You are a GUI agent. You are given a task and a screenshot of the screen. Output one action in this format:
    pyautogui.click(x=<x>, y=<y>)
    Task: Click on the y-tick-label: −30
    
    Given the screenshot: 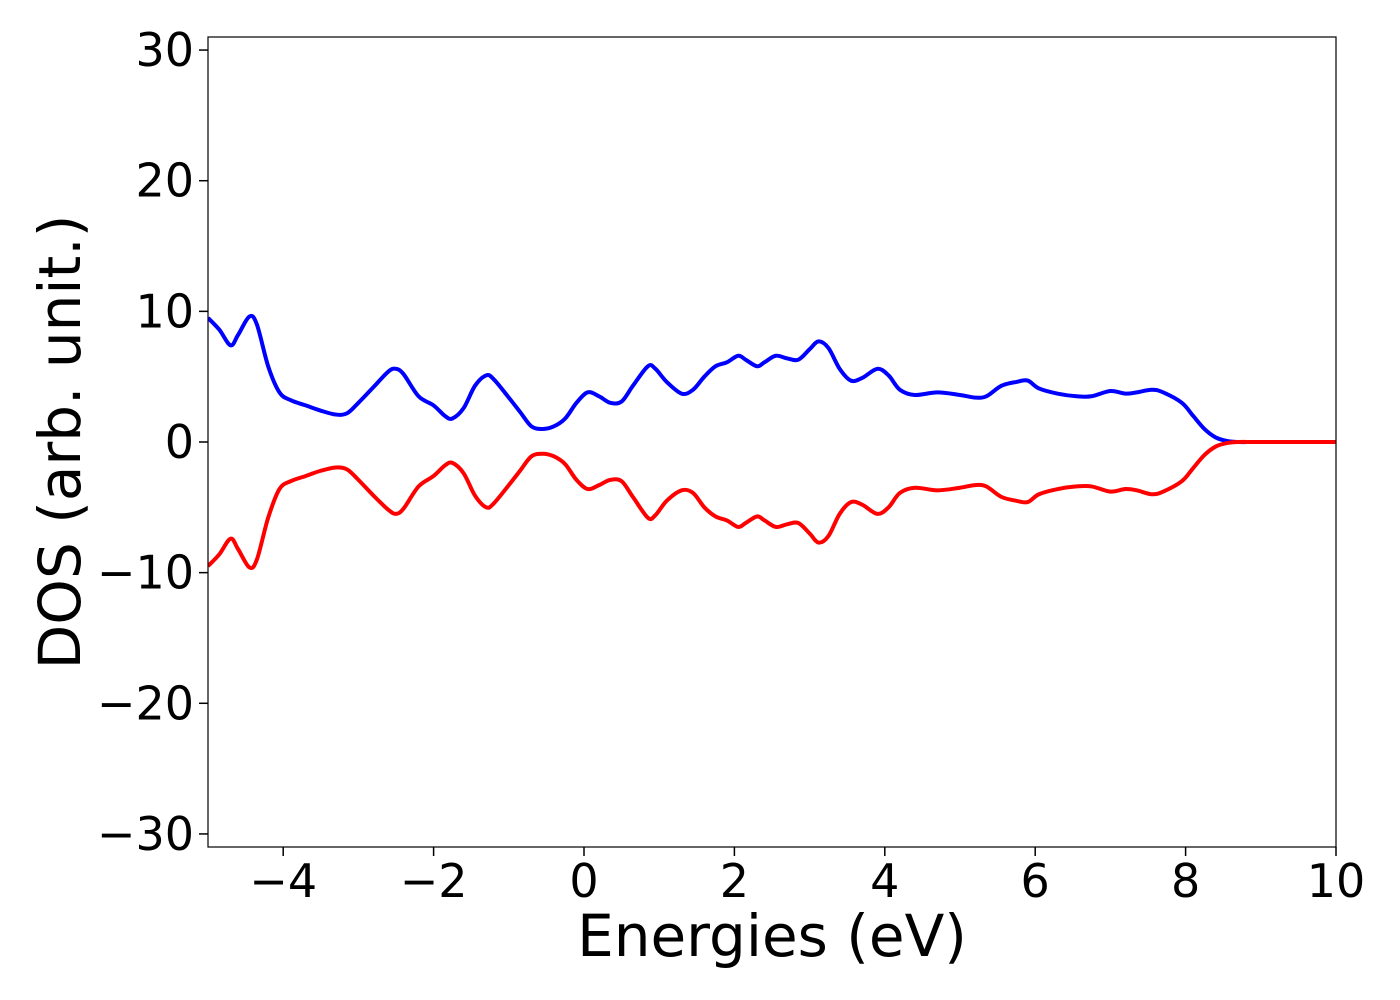 What is the action you would take?
    pyautogui.click(x=145, y=834)
    